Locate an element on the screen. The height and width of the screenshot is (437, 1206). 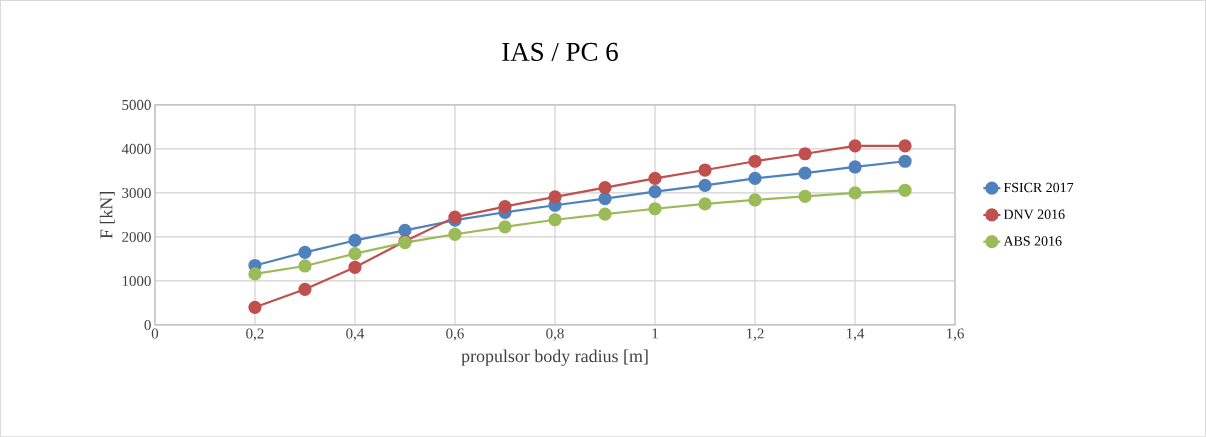
x-tick-label: 1 is located at coordinates (655, 333).